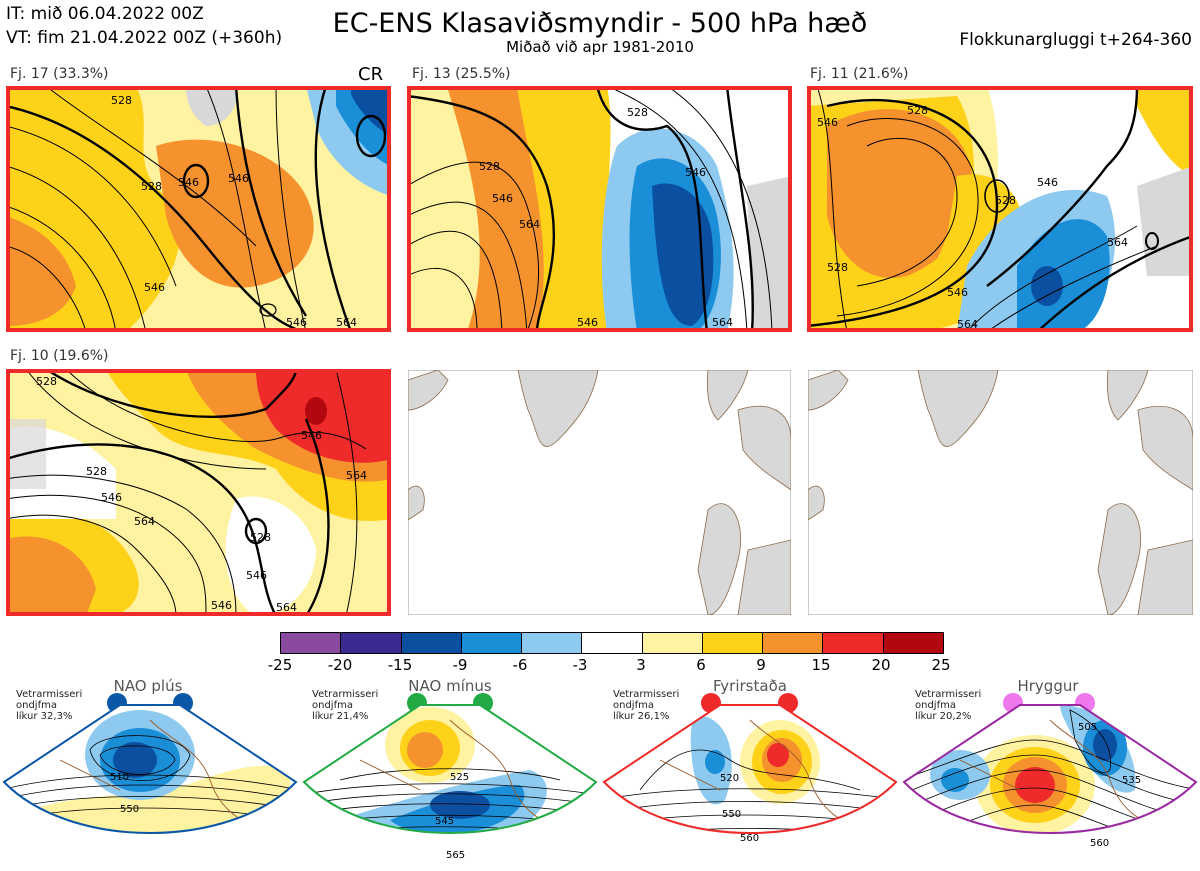  Describe the element at coordinates (1087, 727) in the screenshot. I see `contour-label: 505` at that location.